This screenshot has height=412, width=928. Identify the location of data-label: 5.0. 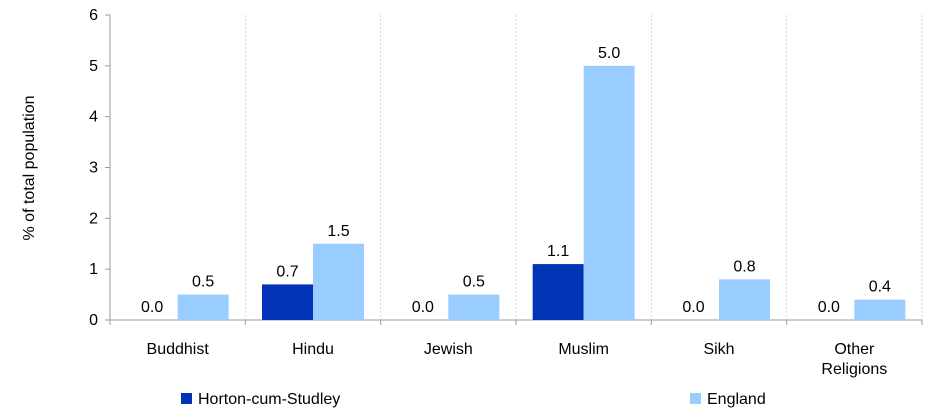
(609, 53).